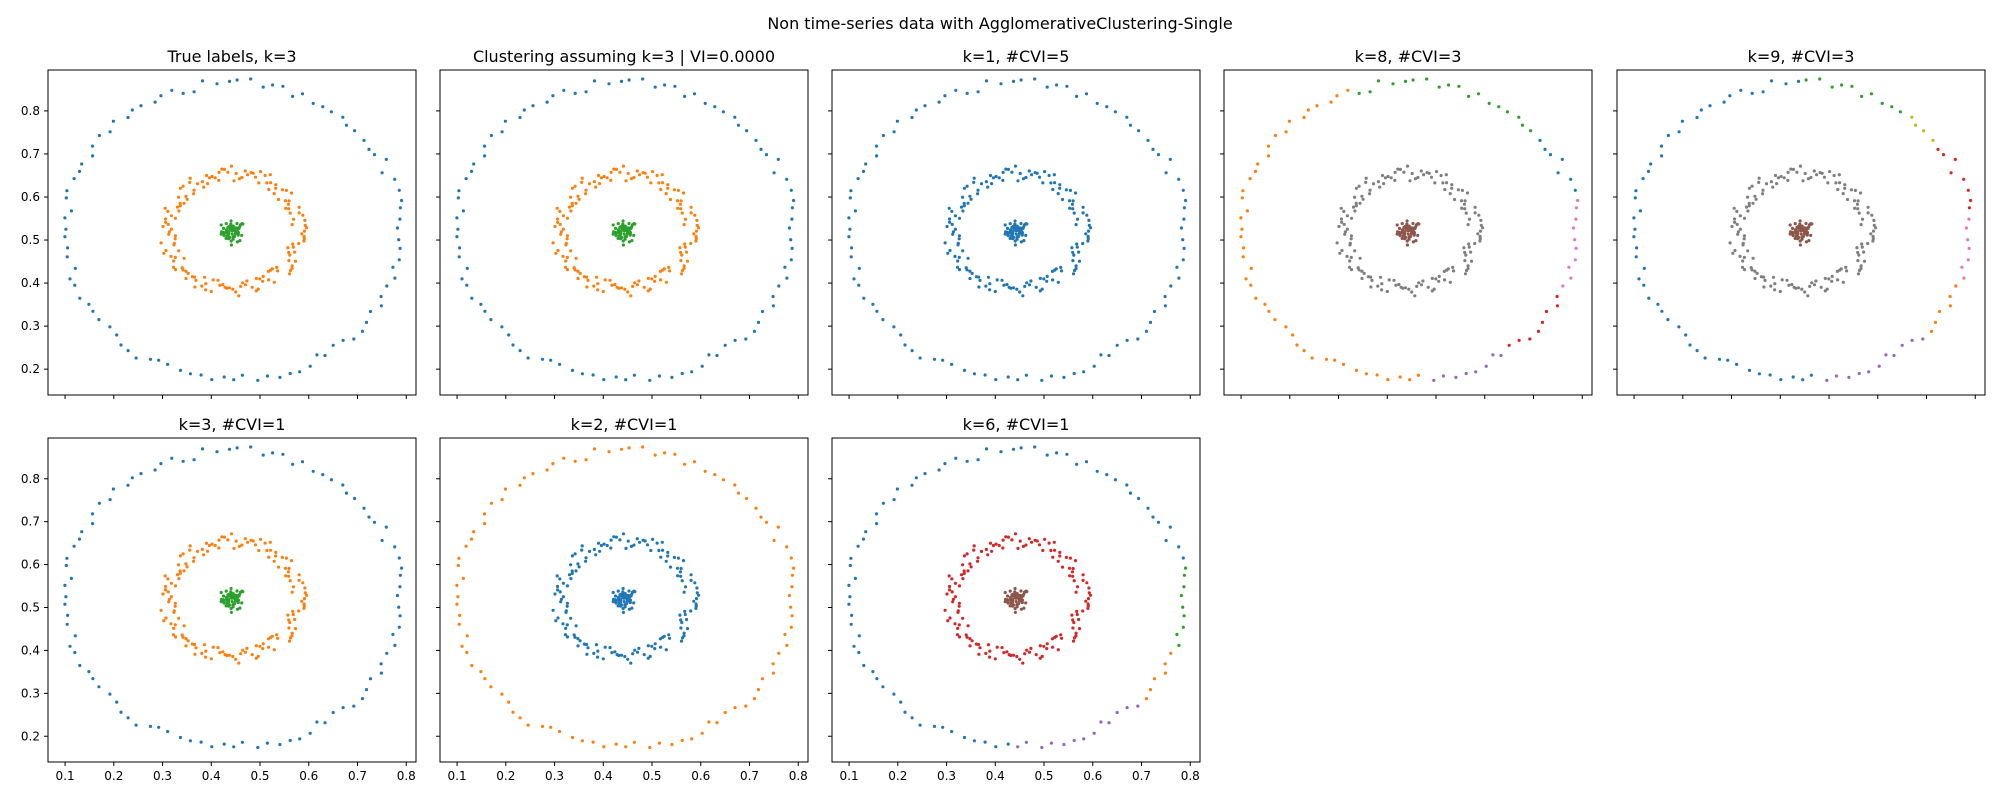 Image resolution: width=2000 pixels, height=800 pixels. What do you see at coordinates (30, 522) in the screenshot?
I see `y-tick-label: 0.7` at bounding box center [30, 522].